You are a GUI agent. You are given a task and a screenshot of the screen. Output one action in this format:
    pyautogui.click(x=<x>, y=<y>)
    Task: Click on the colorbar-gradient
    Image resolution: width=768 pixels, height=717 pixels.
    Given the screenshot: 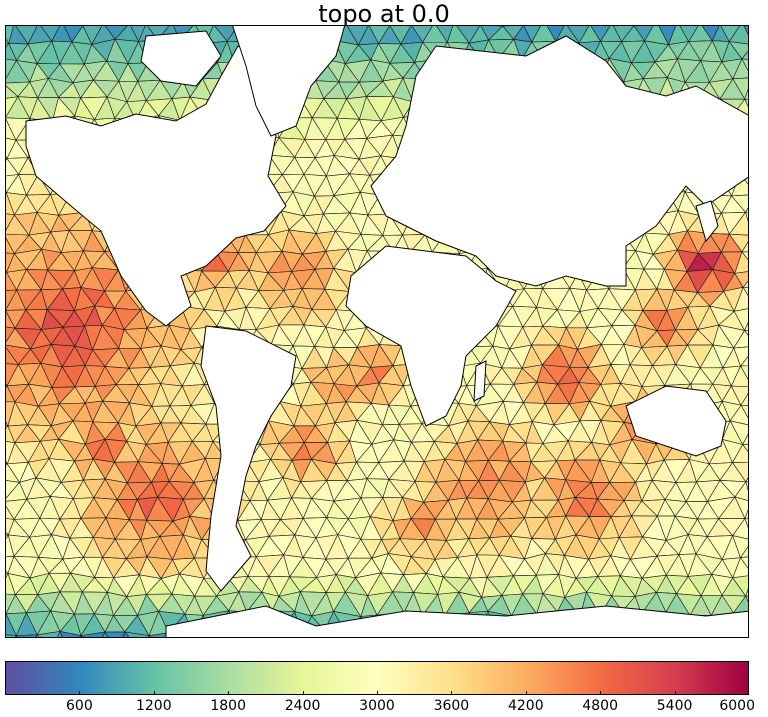 What is the action you would take?
    pyautogui.click(x=377, y=678)
    